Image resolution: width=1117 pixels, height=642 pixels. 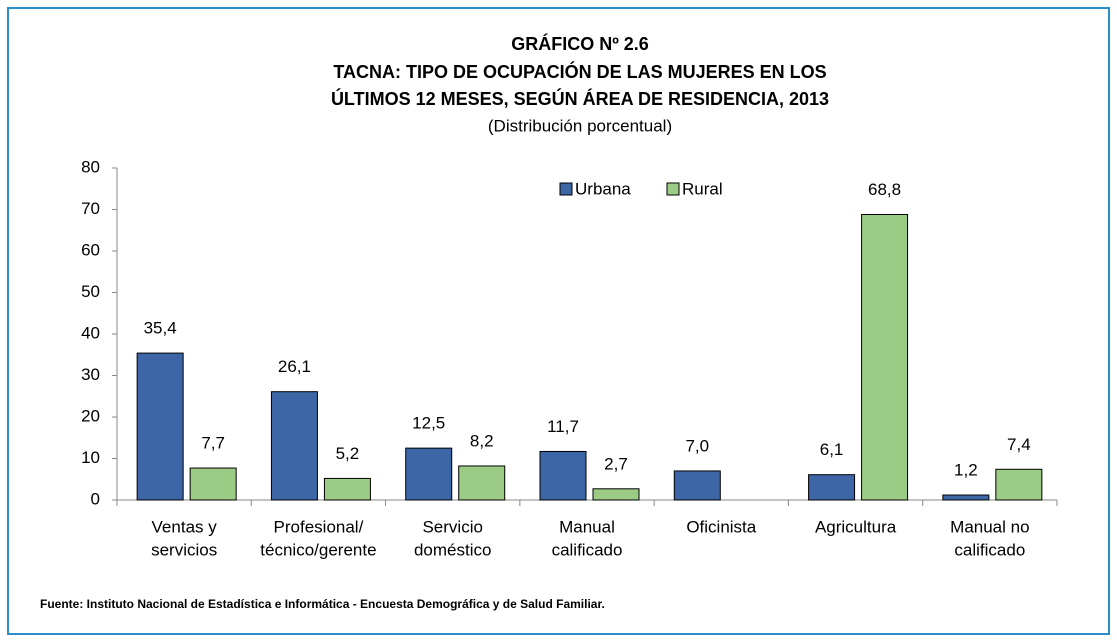 I want to click on data-label: 8,2, so click(x=482, y=440).